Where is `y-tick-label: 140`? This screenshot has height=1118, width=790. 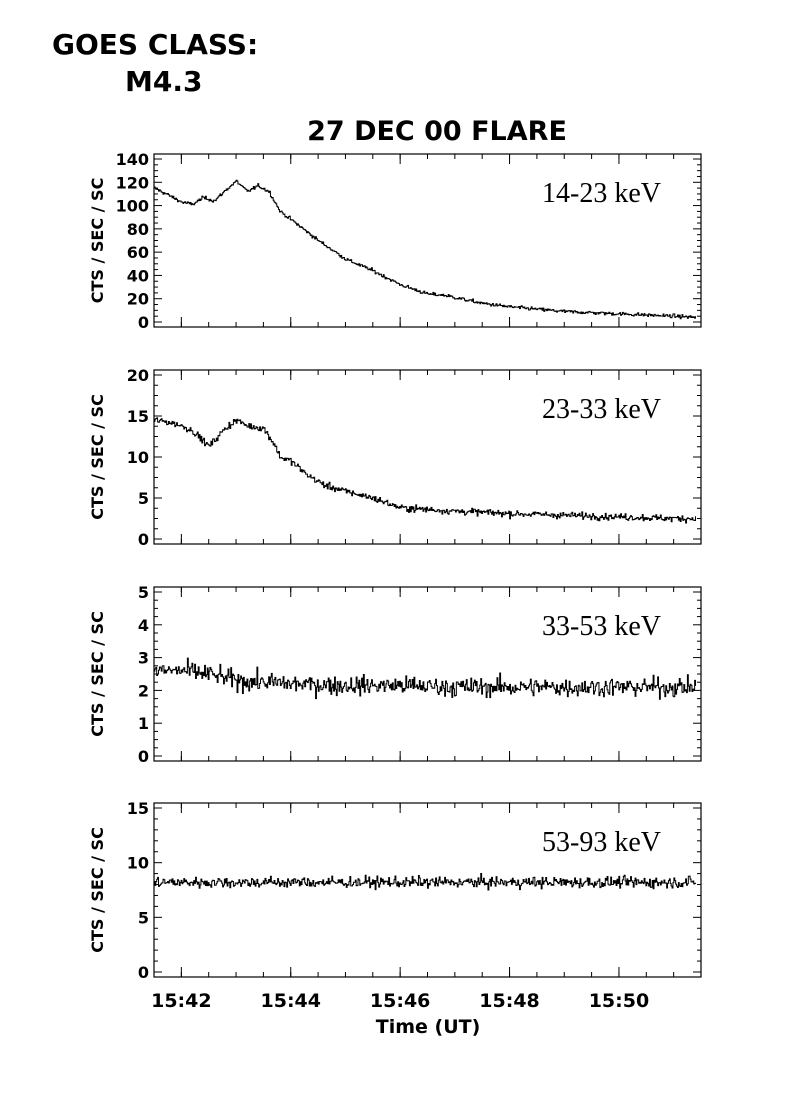 y-tick-label: 140 is located at coordinates (132, 159).